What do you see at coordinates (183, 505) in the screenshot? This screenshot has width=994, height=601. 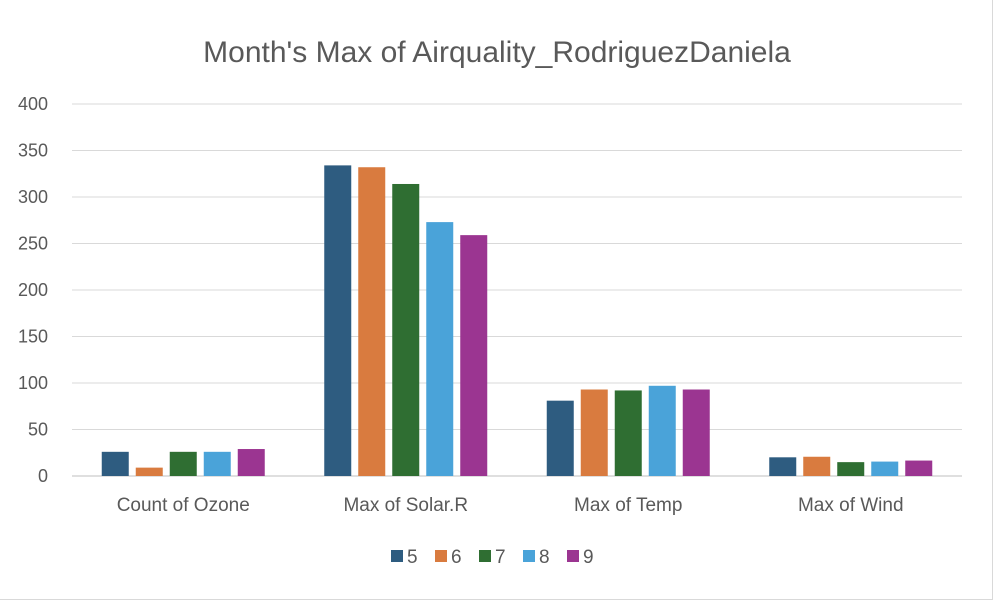 I see `x-category-label: Count of Ozone` at bounding box center [183, 505].